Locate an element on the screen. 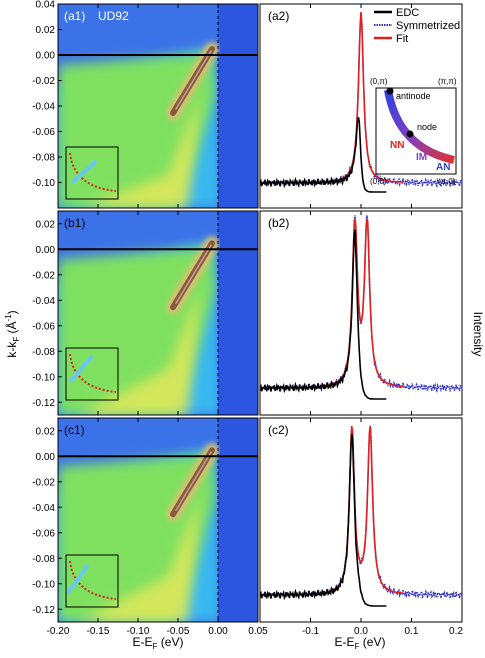 The image size is (485, 658). x-tick-label: 0.1 is located at coordinates (412, 631).